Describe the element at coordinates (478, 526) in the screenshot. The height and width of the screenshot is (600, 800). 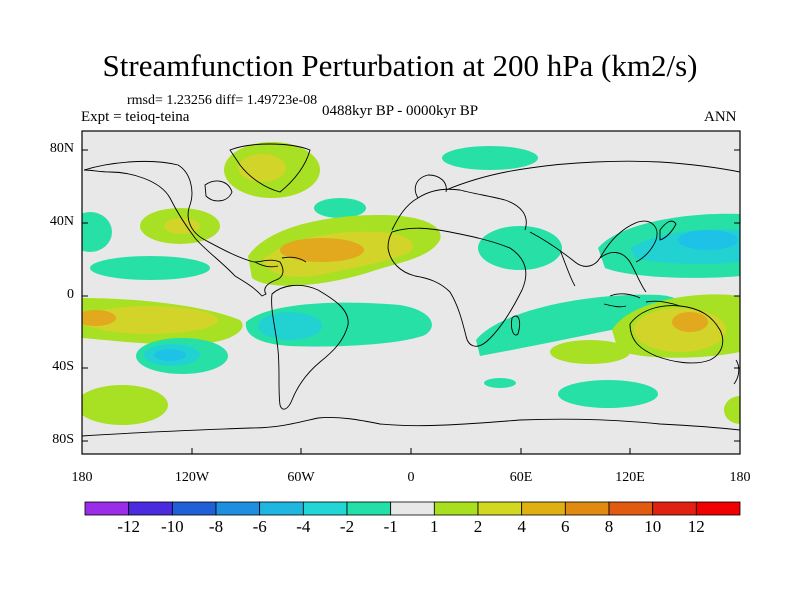
I see `colorbar-label: 2` at that location.